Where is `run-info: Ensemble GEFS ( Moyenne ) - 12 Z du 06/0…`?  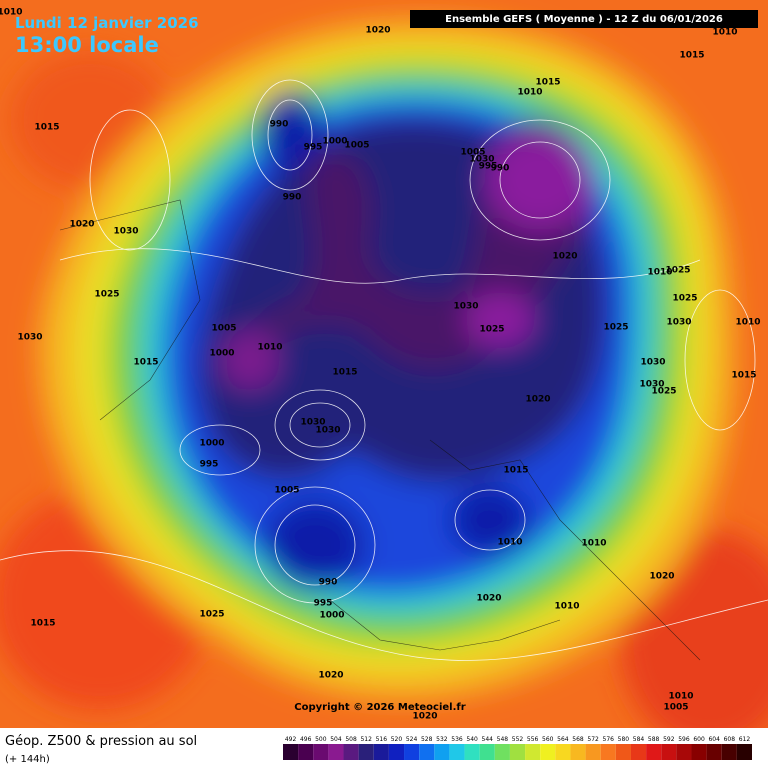 run-info: Ensemble GEFS ( Moyenne ) - 12 Z du 06/0… is located at coordinates (584, 19).